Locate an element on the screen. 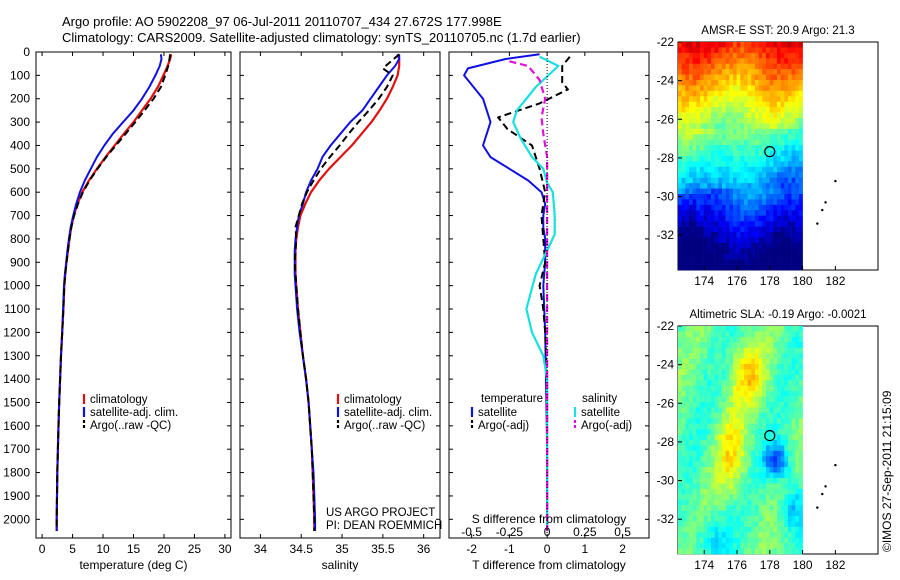 The image size is (900, 580). sst_map-xtick-label: 178 is located at coordinates (770, 281).